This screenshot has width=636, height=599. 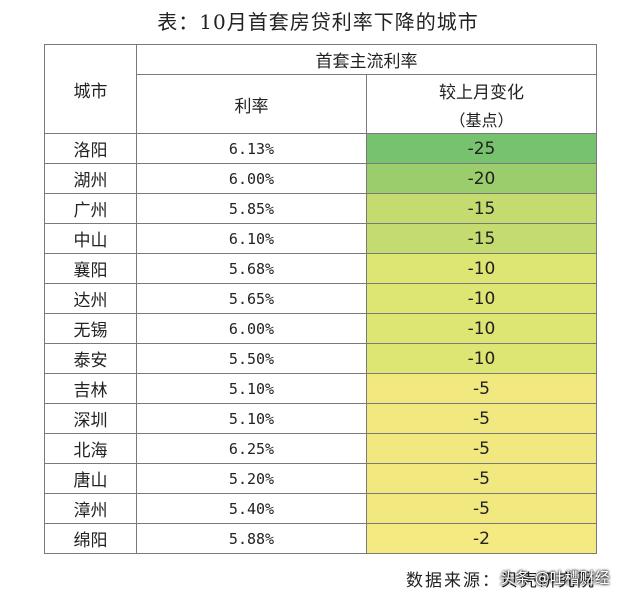 I want to click on table-row: 唐山 5.20% -5, so click(x=320, y=478).